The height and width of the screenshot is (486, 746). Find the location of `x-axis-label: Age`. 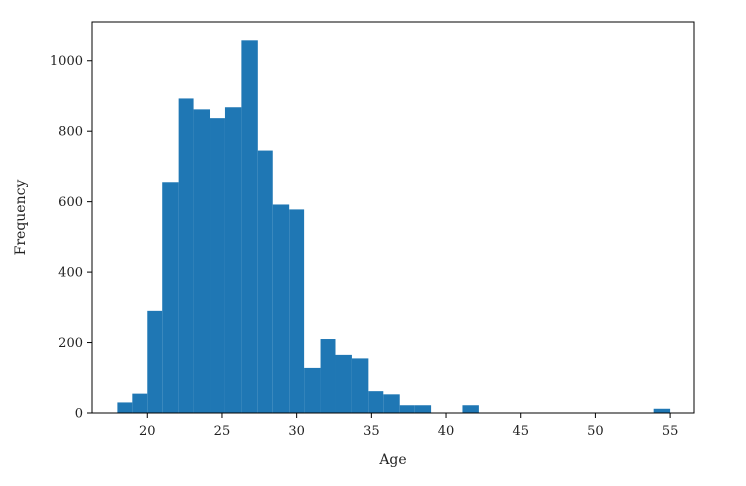

x-axis-label: Age is located at coordinates (392, 460).